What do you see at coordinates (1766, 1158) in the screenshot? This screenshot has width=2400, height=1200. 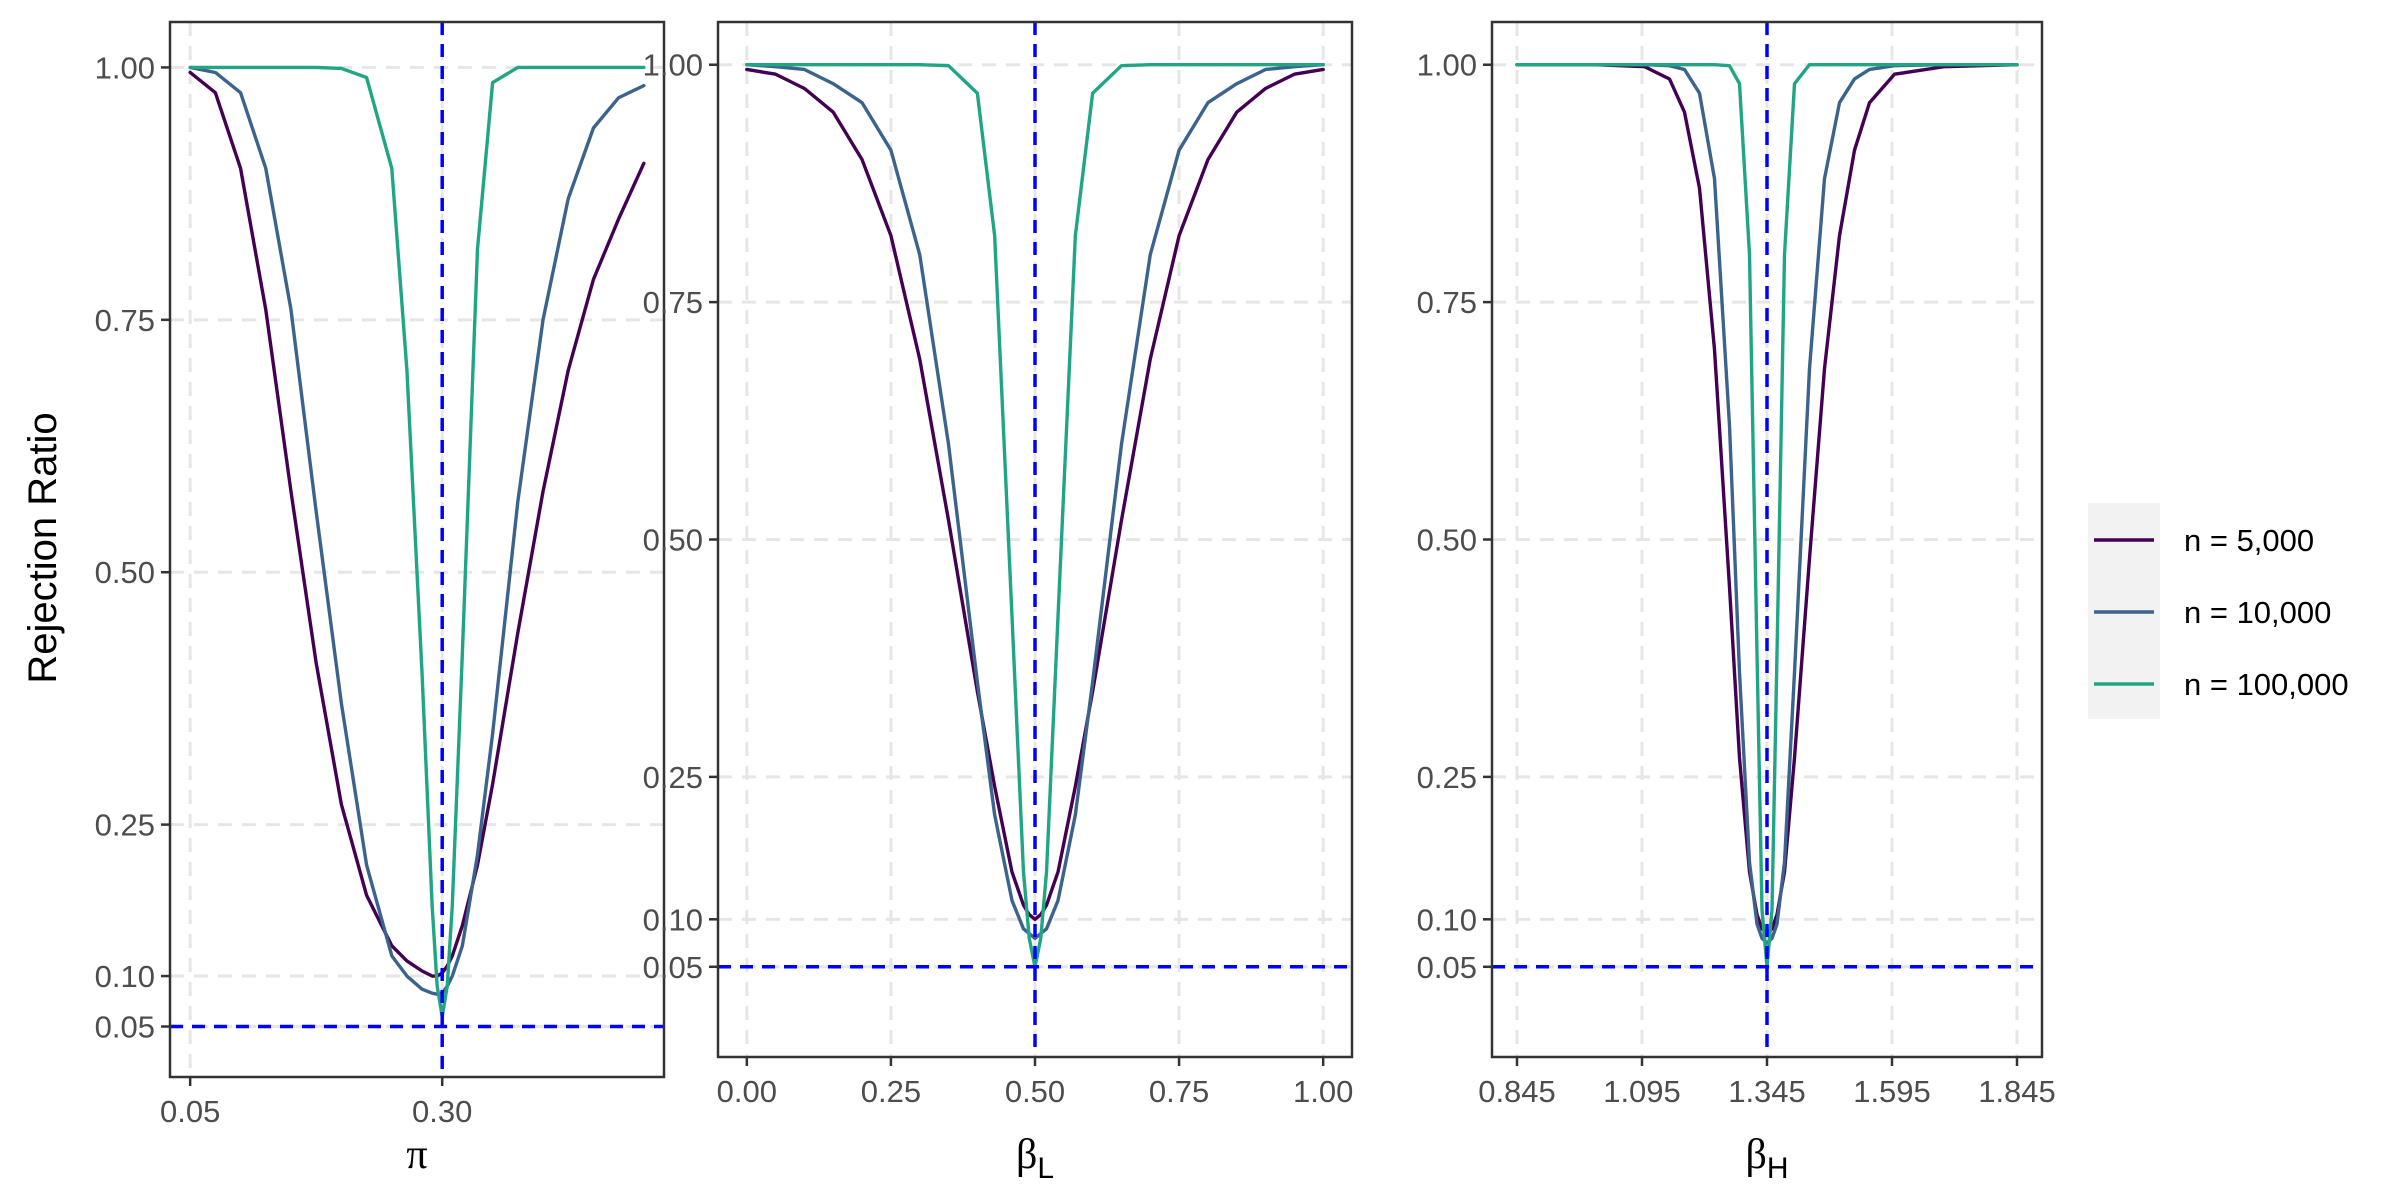 I see `x-axis-title: βH` at bounding box center [1766, 1158].